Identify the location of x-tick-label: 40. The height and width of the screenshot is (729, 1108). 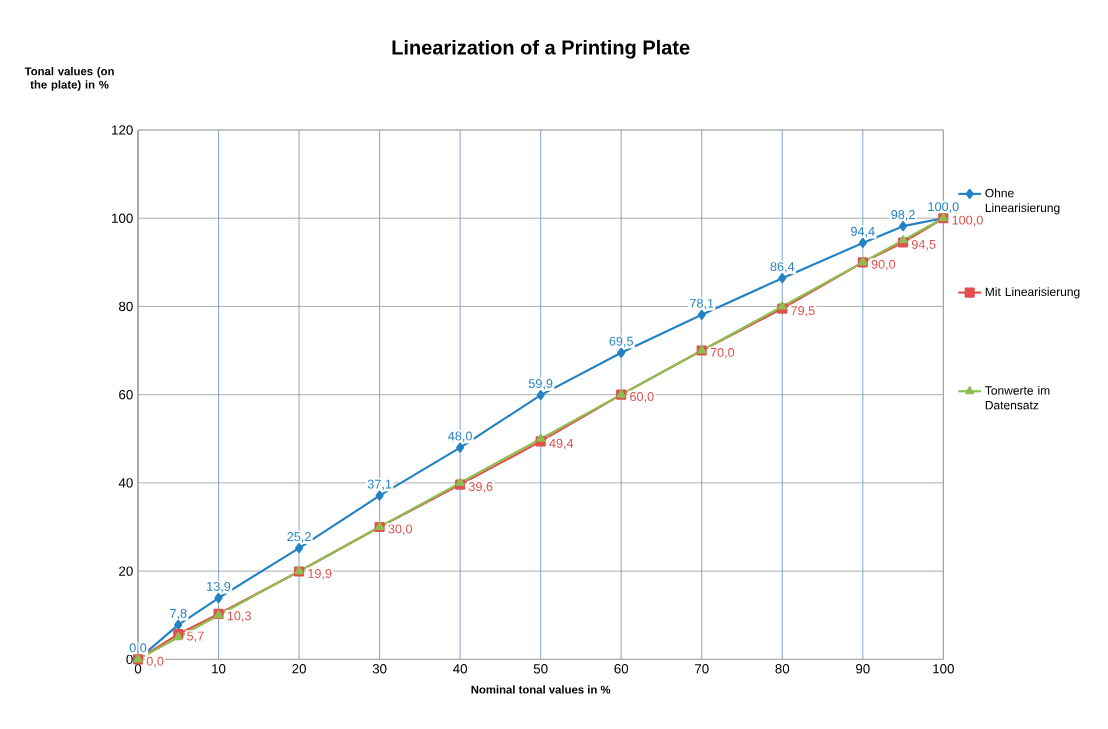
(460, 668).